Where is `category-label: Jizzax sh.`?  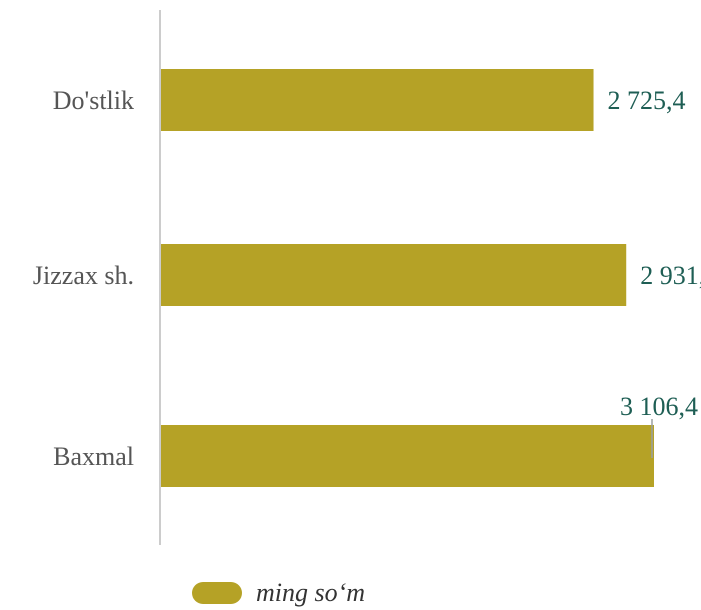 category-label: Jizzax sh. is located at coordinates (83, 275).